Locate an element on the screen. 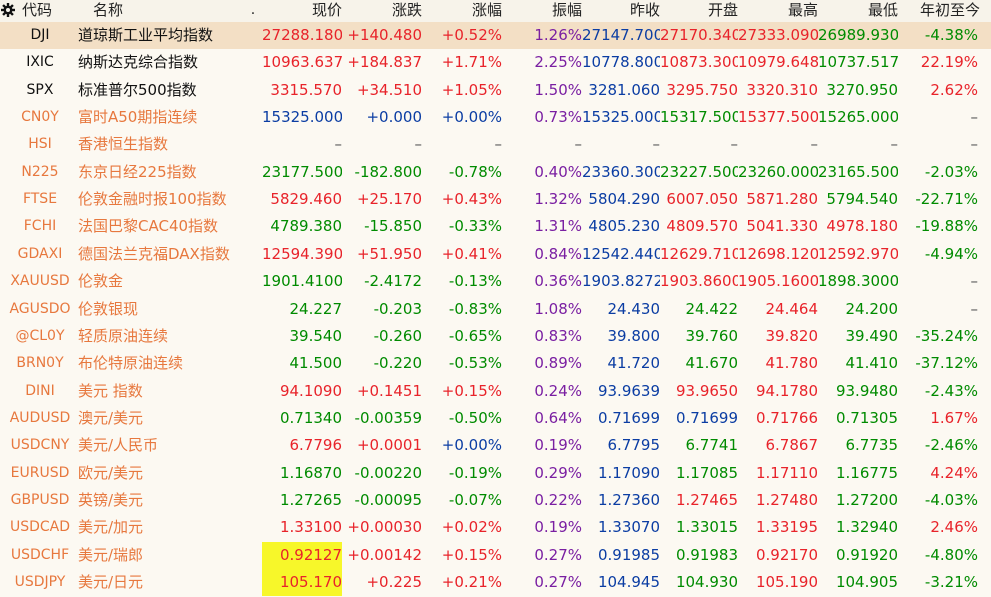  row-price: 23177.500 is located at coordinates (302, 171).